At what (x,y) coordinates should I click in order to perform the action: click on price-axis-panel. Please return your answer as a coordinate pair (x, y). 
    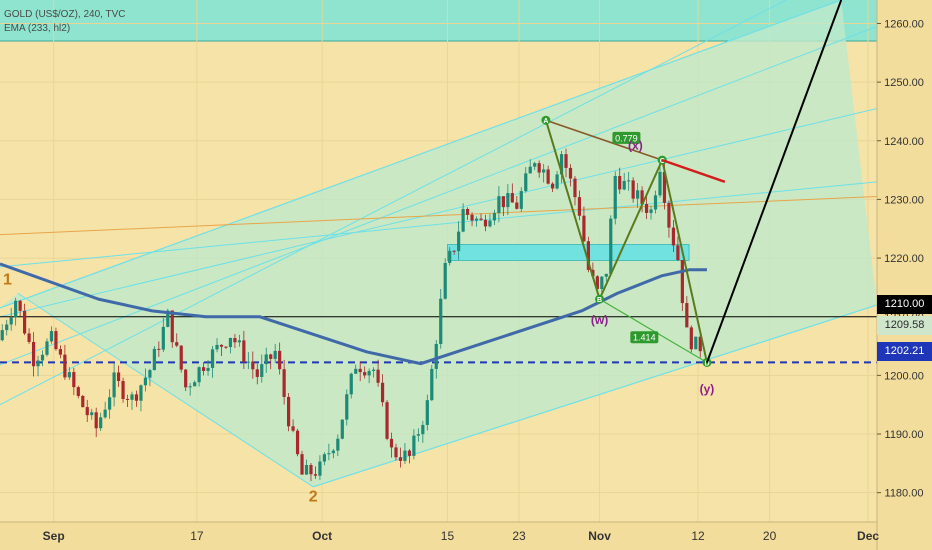
    Looking at the image, I should click on (904, 275).